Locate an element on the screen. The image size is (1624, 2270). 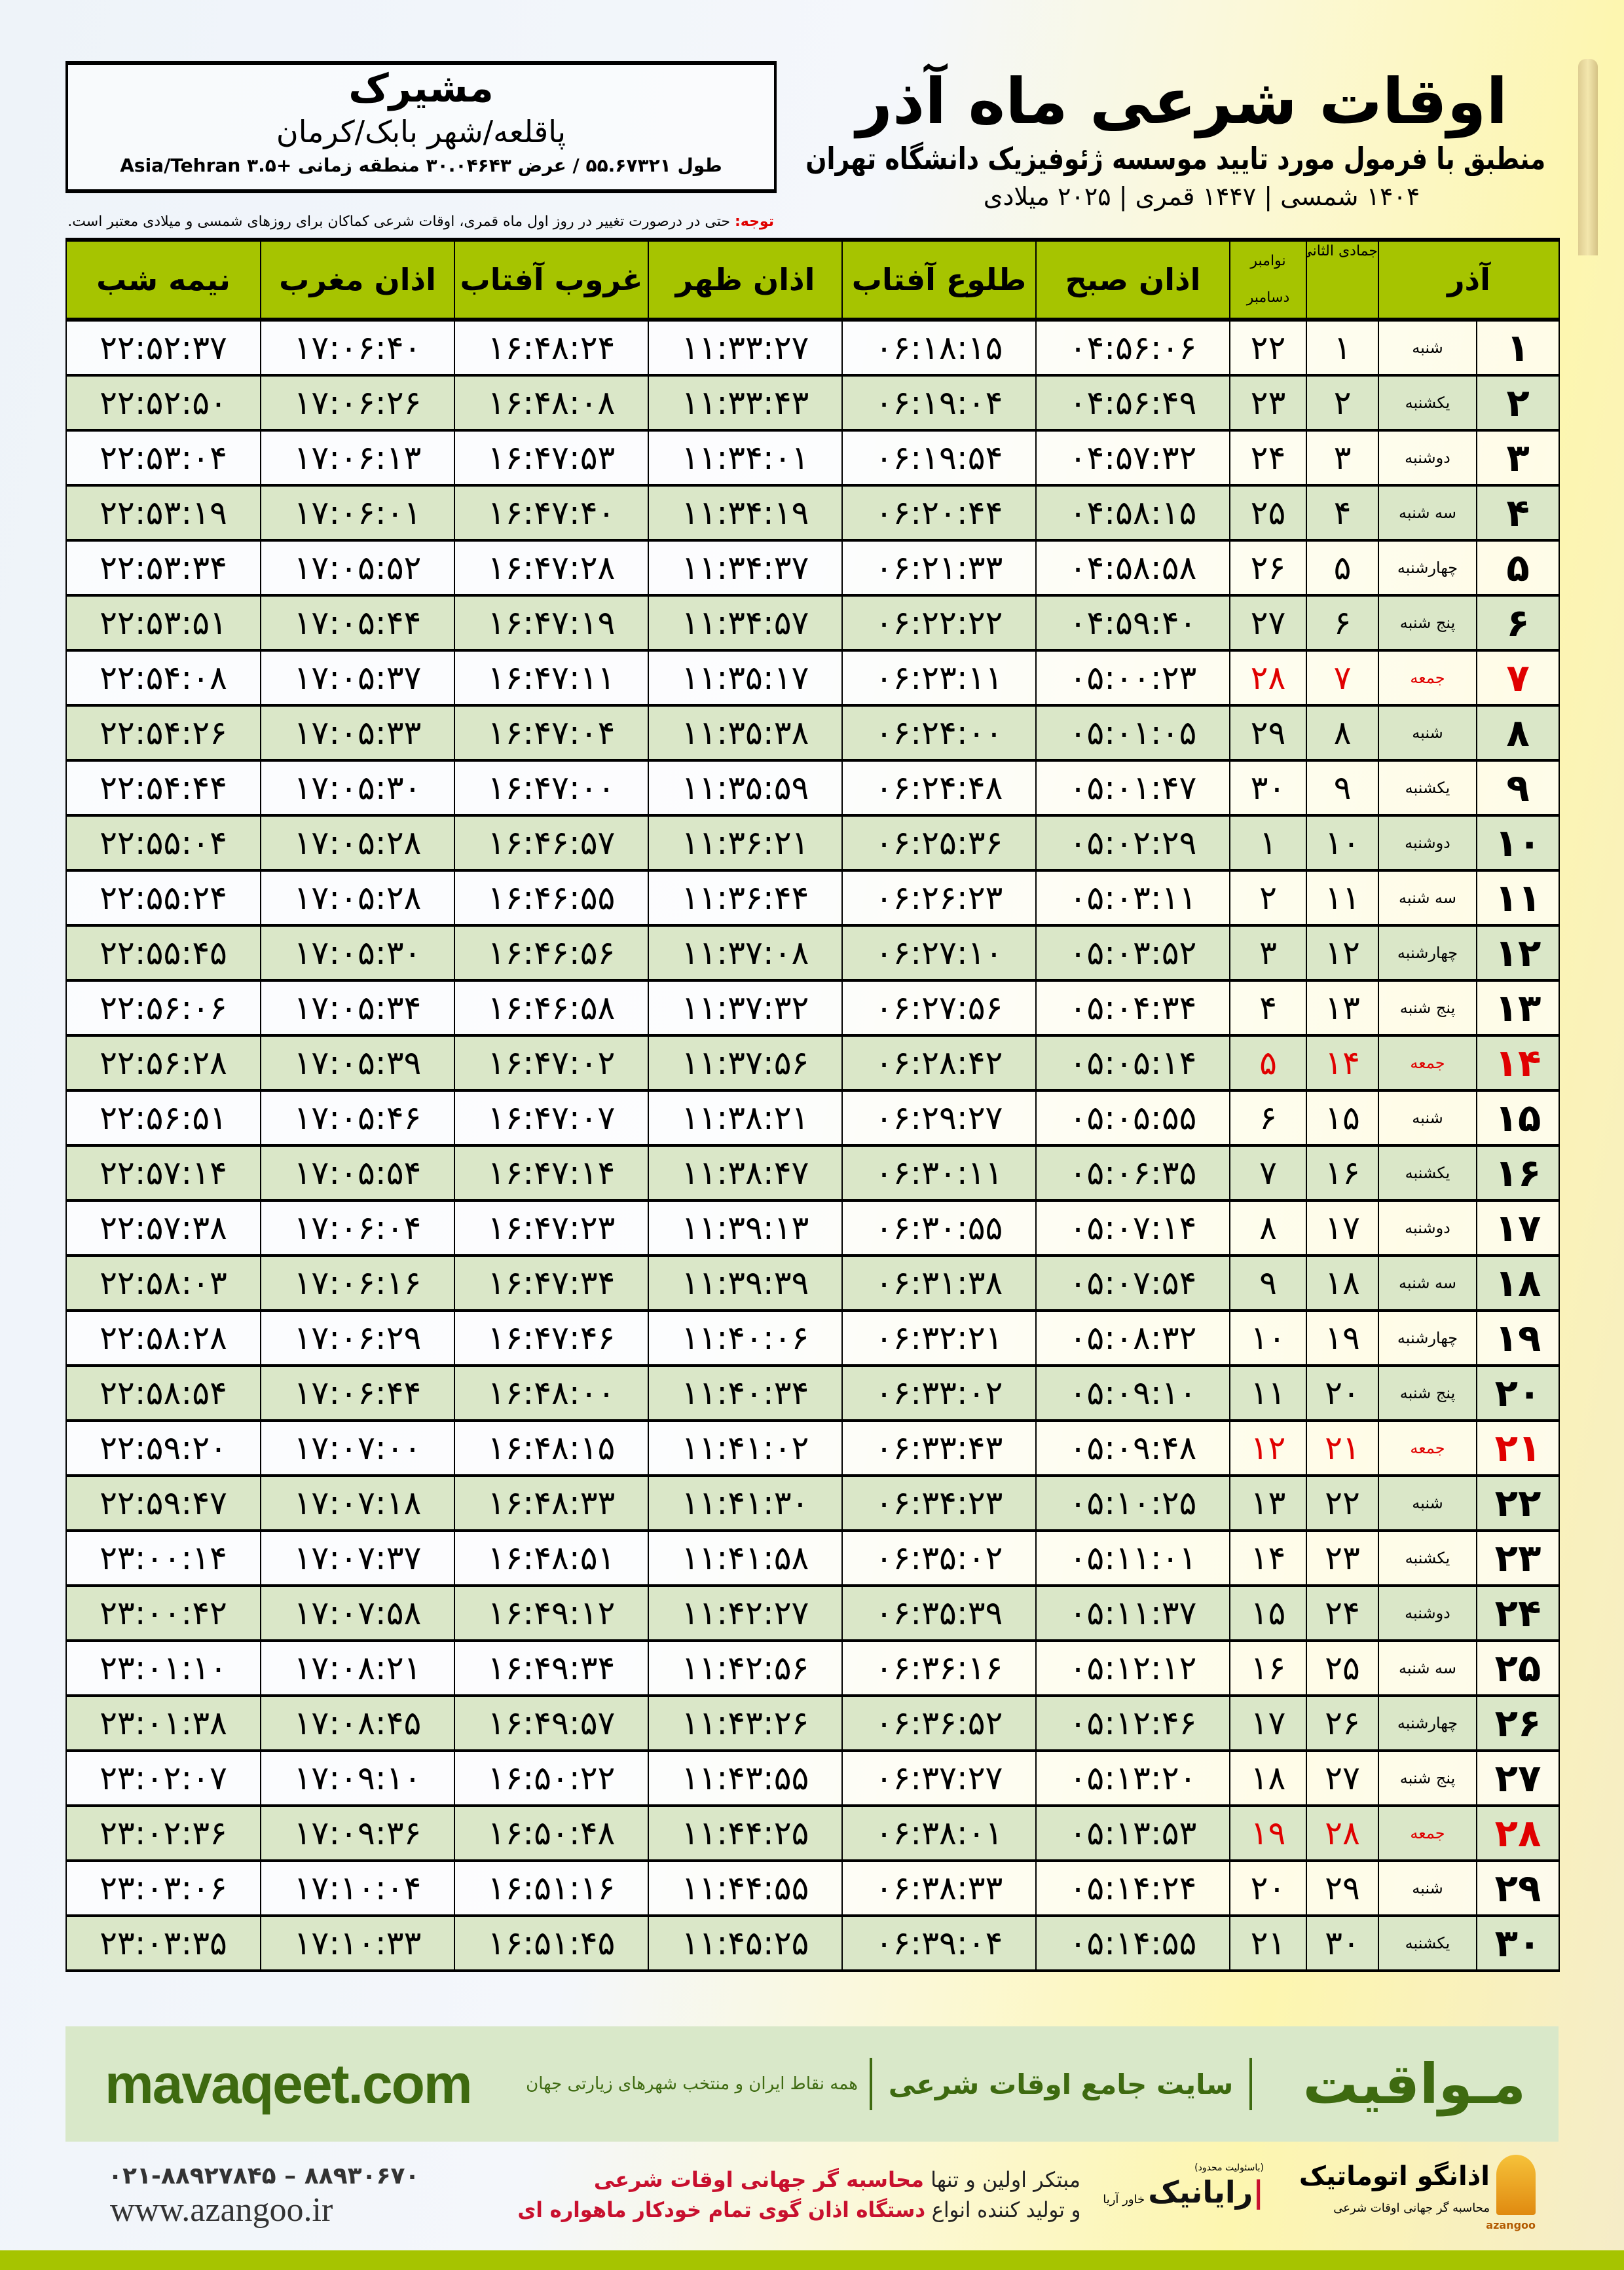
azangoo-link: www.azangoo.ir is located at coordinates (221, 2210).